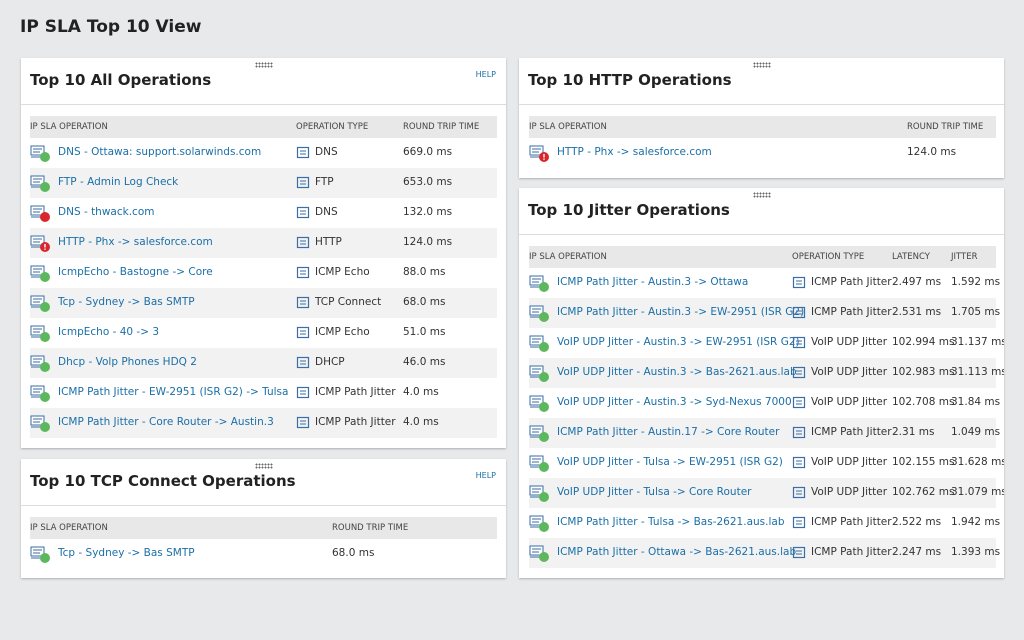  Describe the element at coordinates (654, 492) in the screenshot. I see `operation-link: VoIP UDP Jitter - Tulsa -> Core Router` at that location.